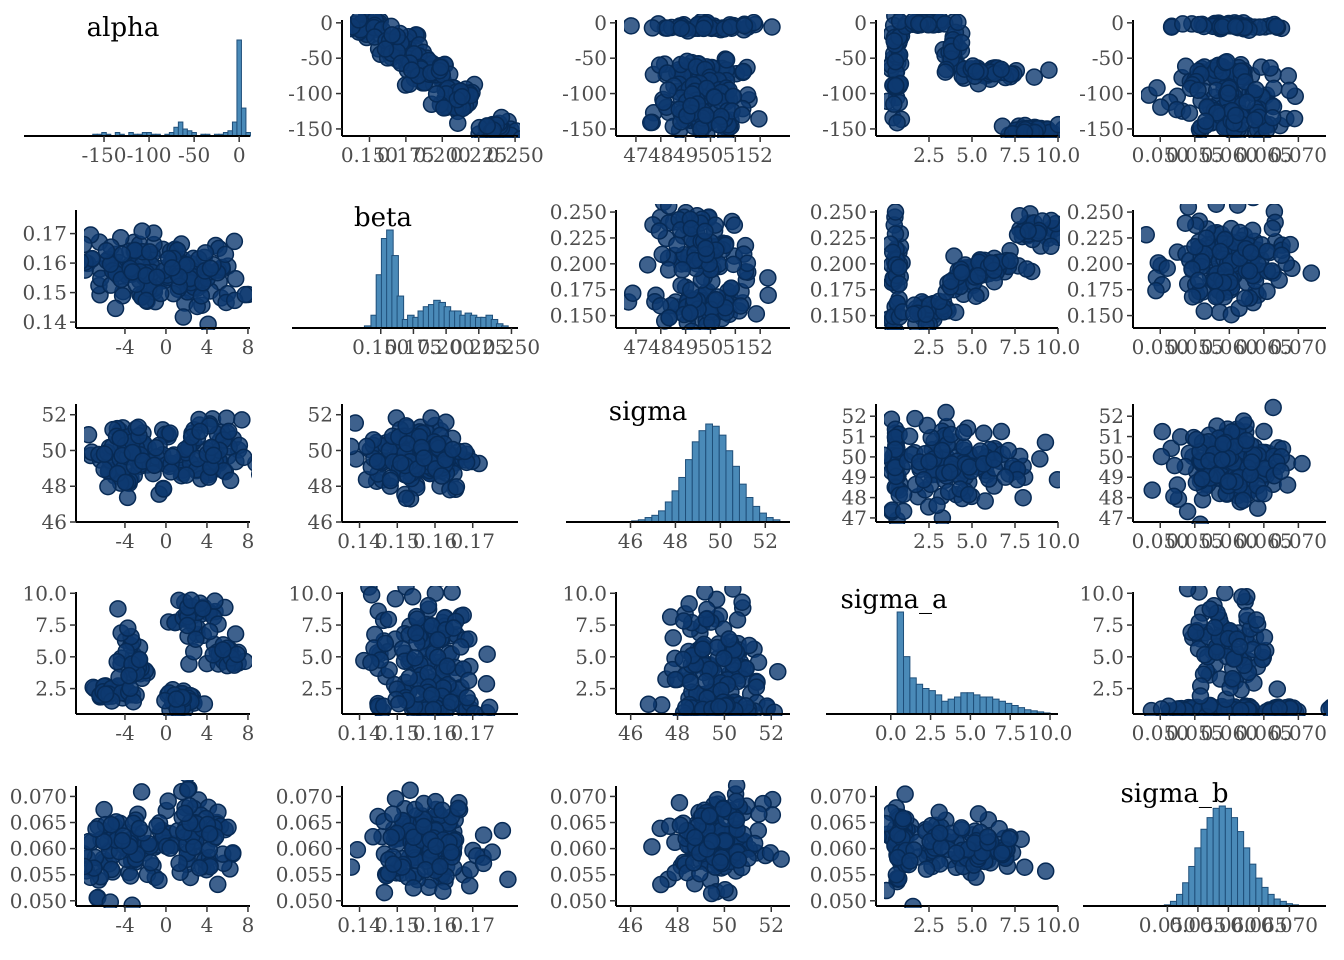 The height and width of the screenshot is (960, 1344). What do you see at coordinates (123, 28) in the screenshot?
I see `diag-title: alpha` at bounding box center [123, 28].